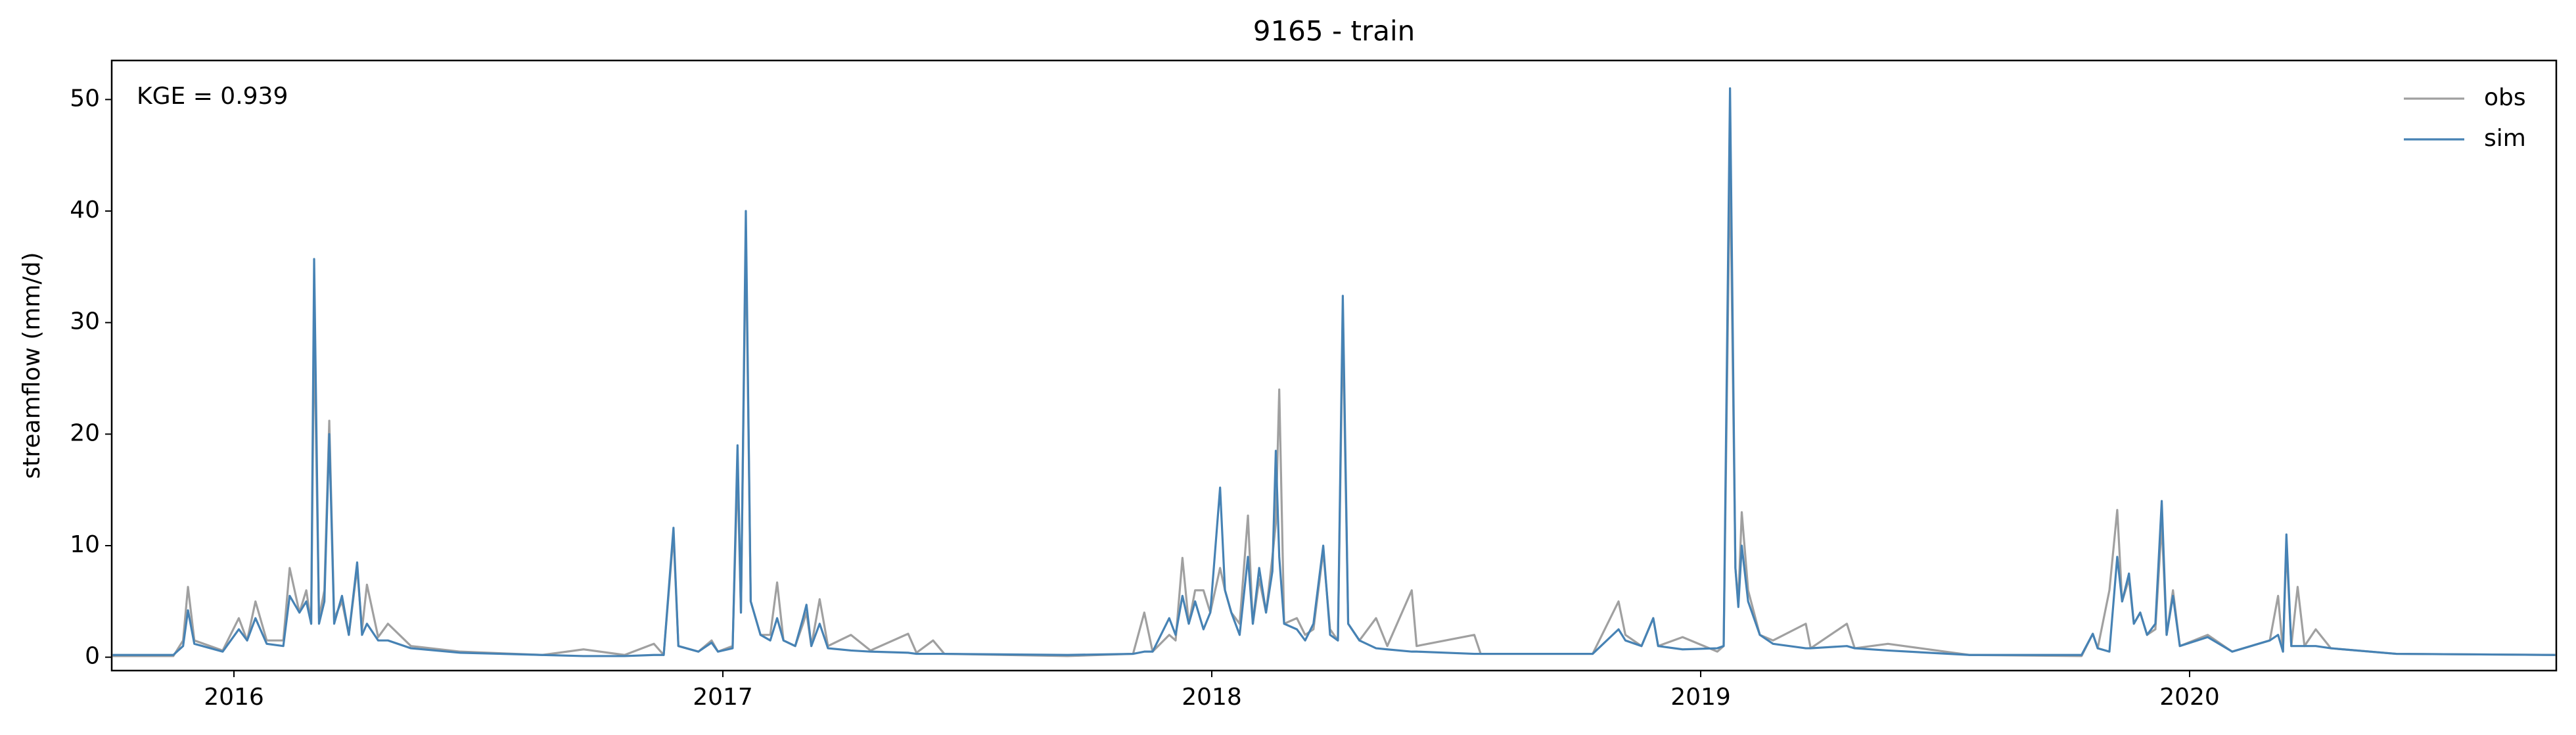 The height and width of the screenshot is (735, 2576). Describe the element at coordinates (93, 656) in the screenshot. I see `y-tick-label: 0` at that location.